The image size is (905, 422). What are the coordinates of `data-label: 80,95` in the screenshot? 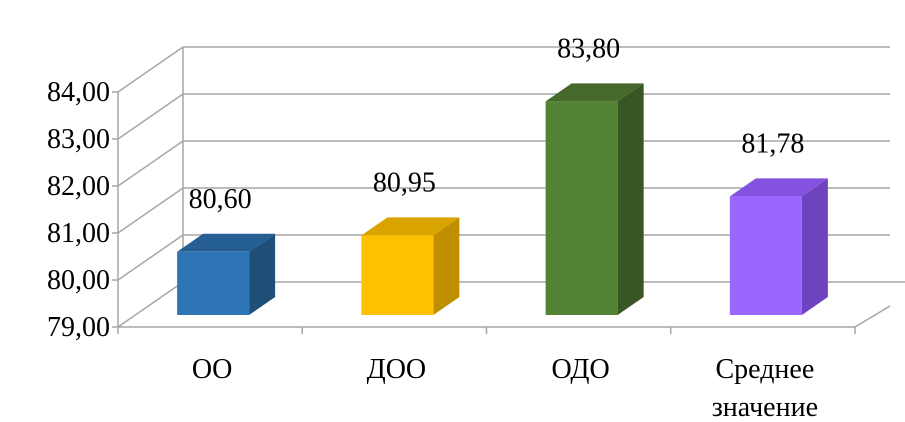 It's located at (404, 182).